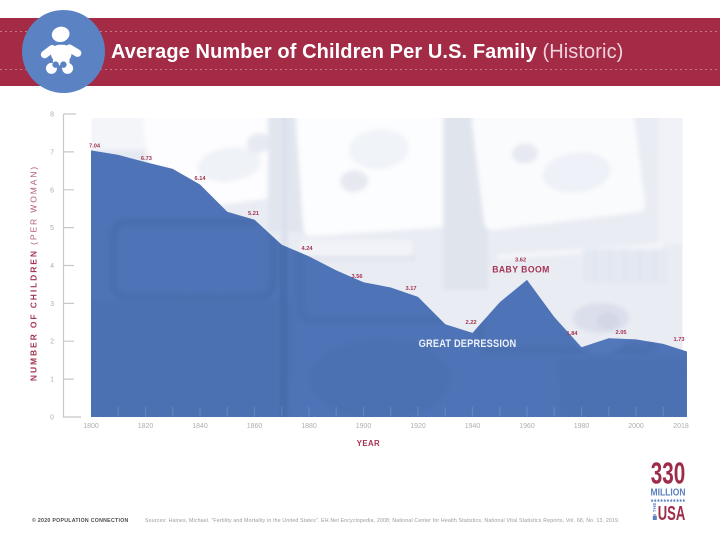 The image size is (720, 556). I want to click on svg-text: 8, so click(52, 115).